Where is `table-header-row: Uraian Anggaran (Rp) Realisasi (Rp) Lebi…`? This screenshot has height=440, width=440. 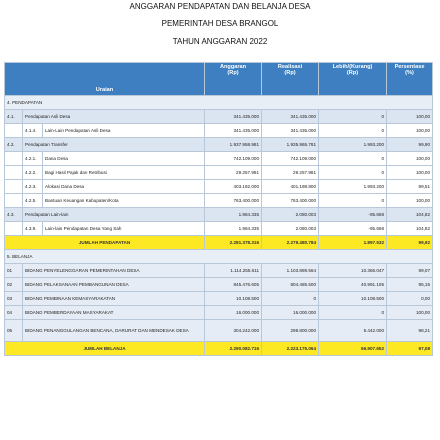
table-header-row: Uraian Anggaran (Rp) Realisasi (Rp) Lebi… is located at coordinates (218, 79).